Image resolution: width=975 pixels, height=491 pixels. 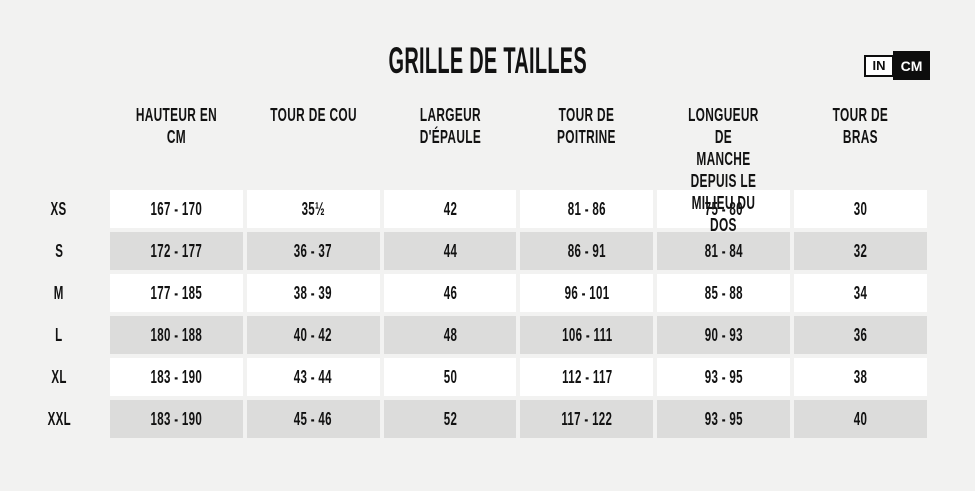 What do you see at coordinates (450, 126) in the screenshot?
I see `col-header-largeur-epaule: LARGEUR D'ÉPAULE` at bounding box center [450, 126].